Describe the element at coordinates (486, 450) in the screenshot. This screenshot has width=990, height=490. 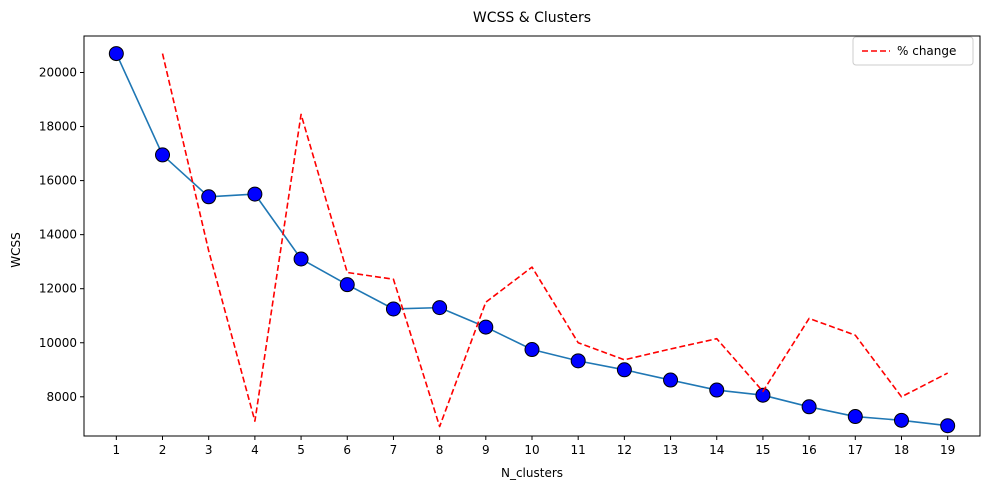
I see `x-tick-label-9: 9` at that location.